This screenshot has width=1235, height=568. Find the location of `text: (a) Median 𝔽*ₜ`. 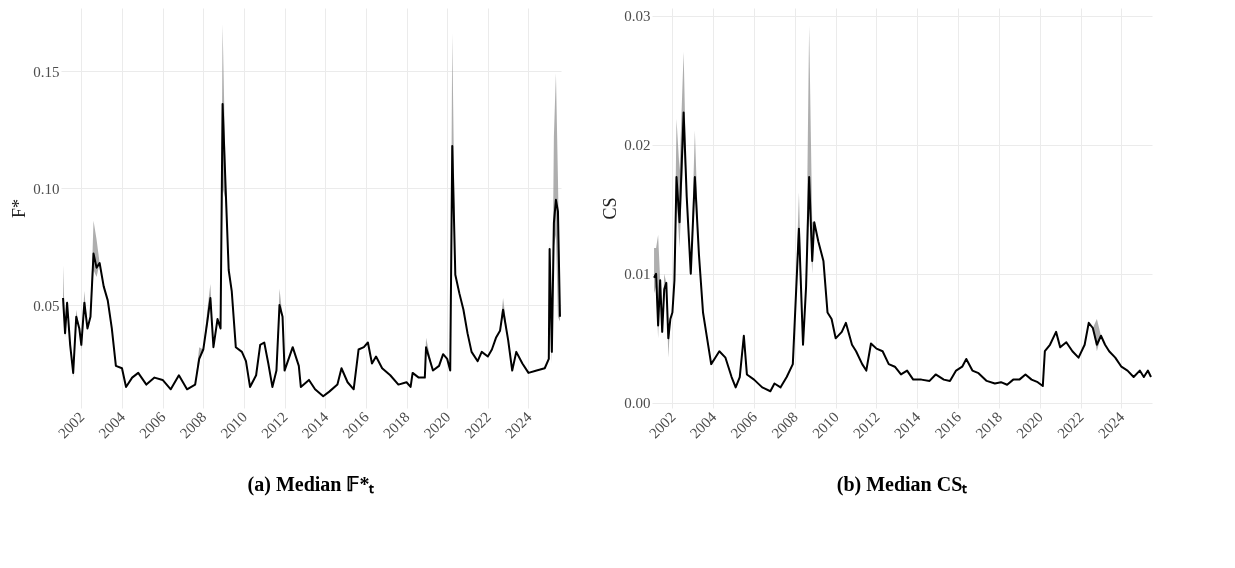

text: (a) Median 𝔽*ₜ is located at coordinates (311, 484).